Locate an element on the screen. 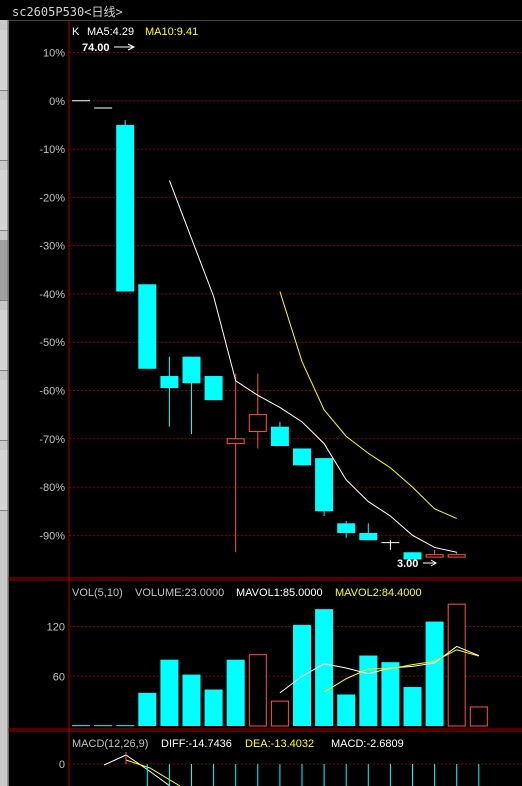 The width and height of the screenshot is (522, 786). ma10-line is located at coordinates (368, 405).